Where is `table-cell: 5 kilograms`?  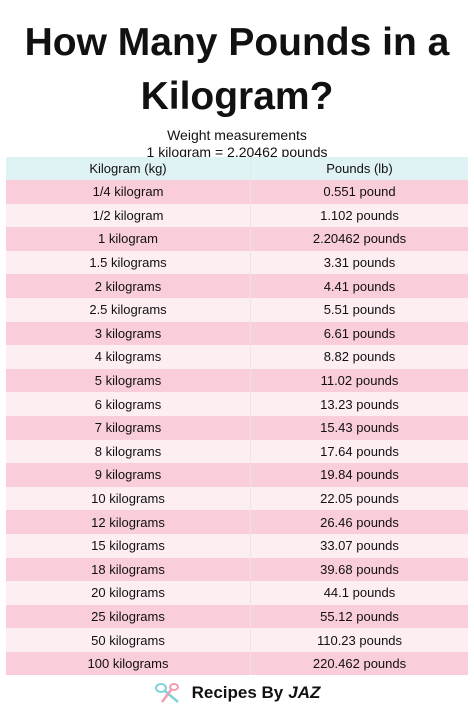 table-cell: 5 kilograms is located at coordinates (128, 380).